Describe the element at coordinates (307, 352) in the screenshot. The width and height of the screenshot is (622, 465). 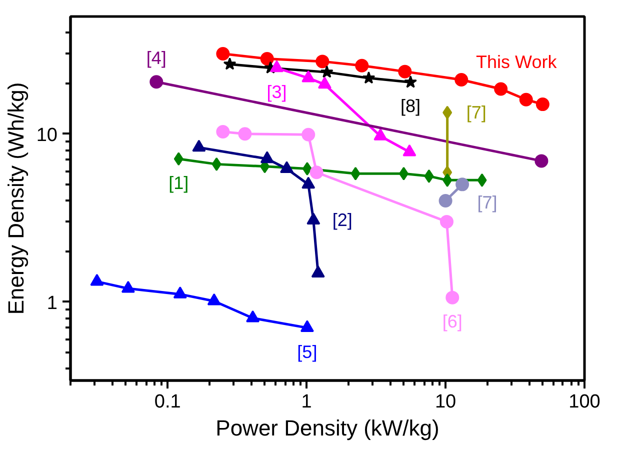
I see `annotation: [5]` at that location.